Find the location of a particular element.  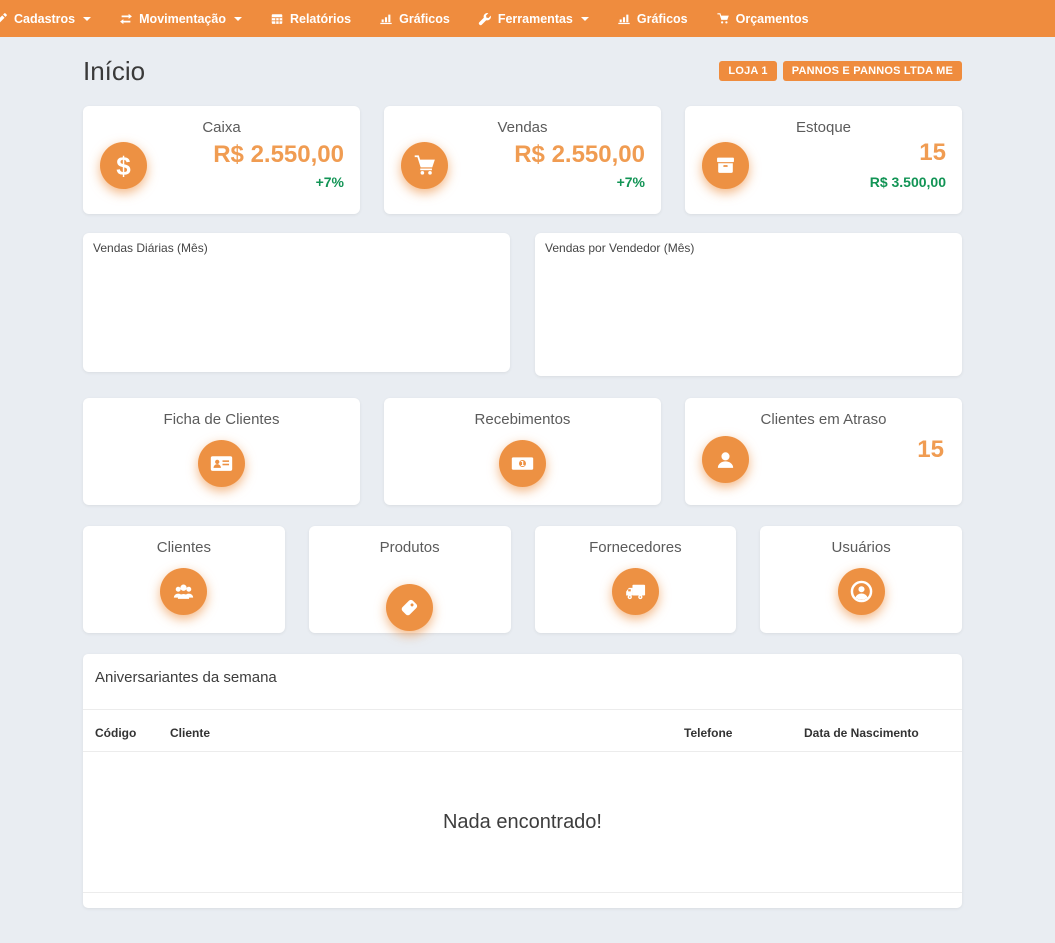

store-badges: LOJA 1 PANNOS E PANNOS LTDA ME is located at coordinates (840, 71).